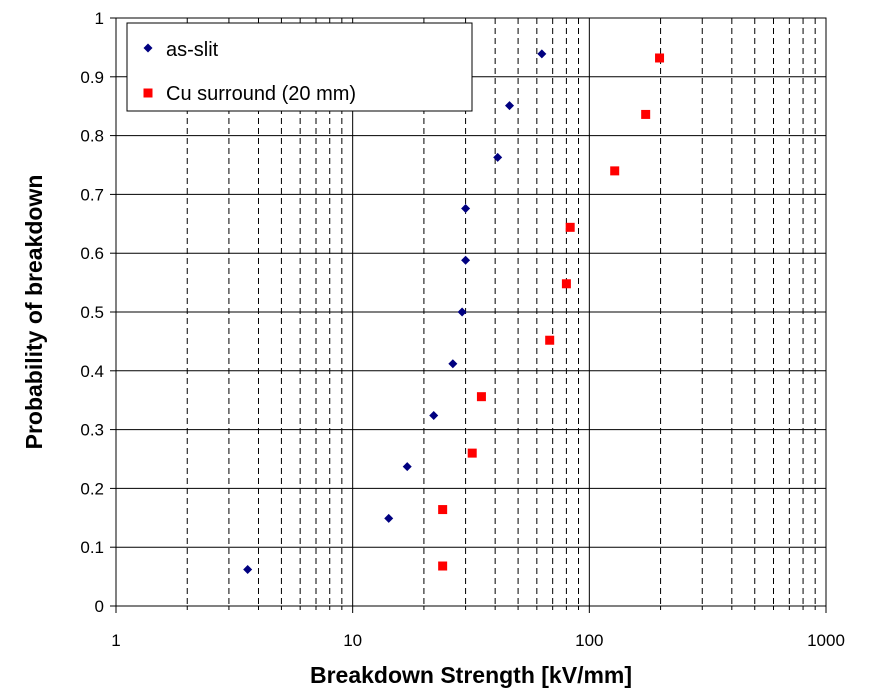 The width and height of the screenshot is (873, 695). I want to click on y-axis-title: Probability of breakdown, so click(34, 312).